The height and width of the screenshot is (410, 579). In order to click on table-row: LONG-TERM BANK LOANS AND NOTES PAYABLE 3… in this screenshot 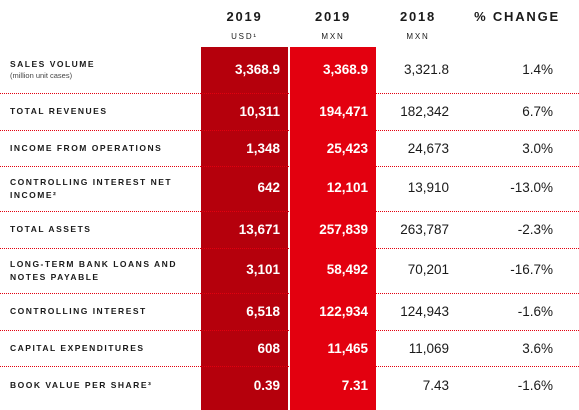, I will do `click(289, 271)`.